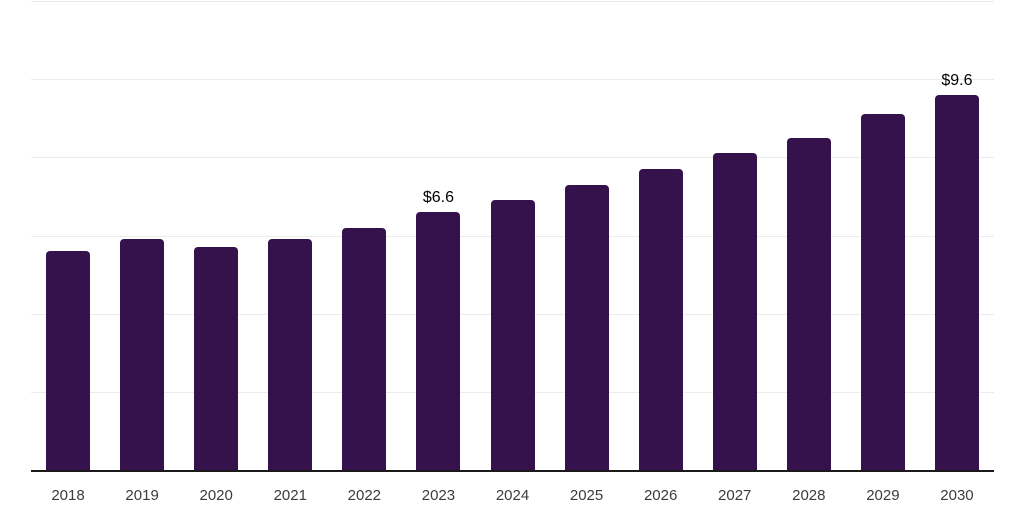 The width and height of the screenshot is (1024, 512). Describe the element at coordinates (216, 495) in the screenshot. I see `x-tick-label: 2020` at that location.